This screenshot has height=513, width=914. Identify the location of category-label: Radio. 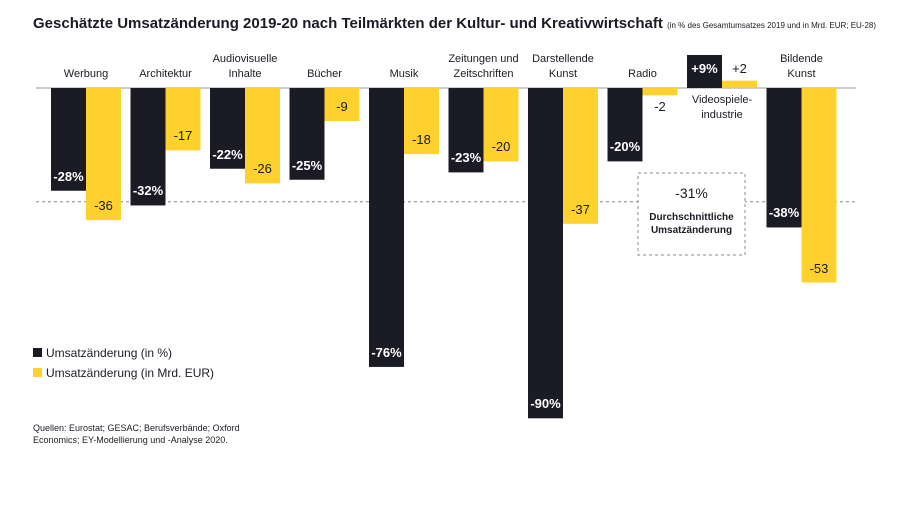
(642, 74).